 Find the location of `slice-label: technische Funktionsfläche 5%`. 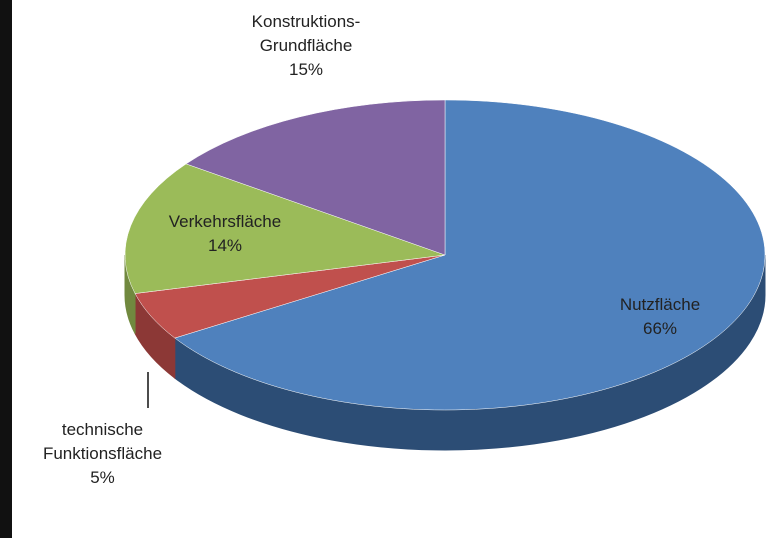

slice-label: technische Funktionsfläche 5% is located at coordinates (102, 454).